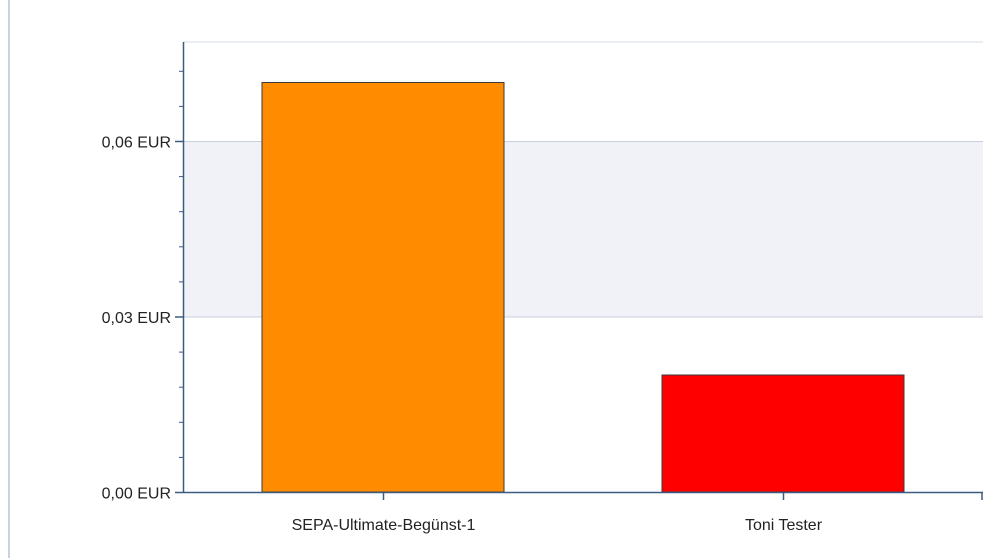 This screenshot has height=558, width=983. What do you see at coordinates (384, 525) in the screenshot?
I see `x-tick-label: SEPA-Ultimate-Begünst-1` at bounding box center [384, 525].